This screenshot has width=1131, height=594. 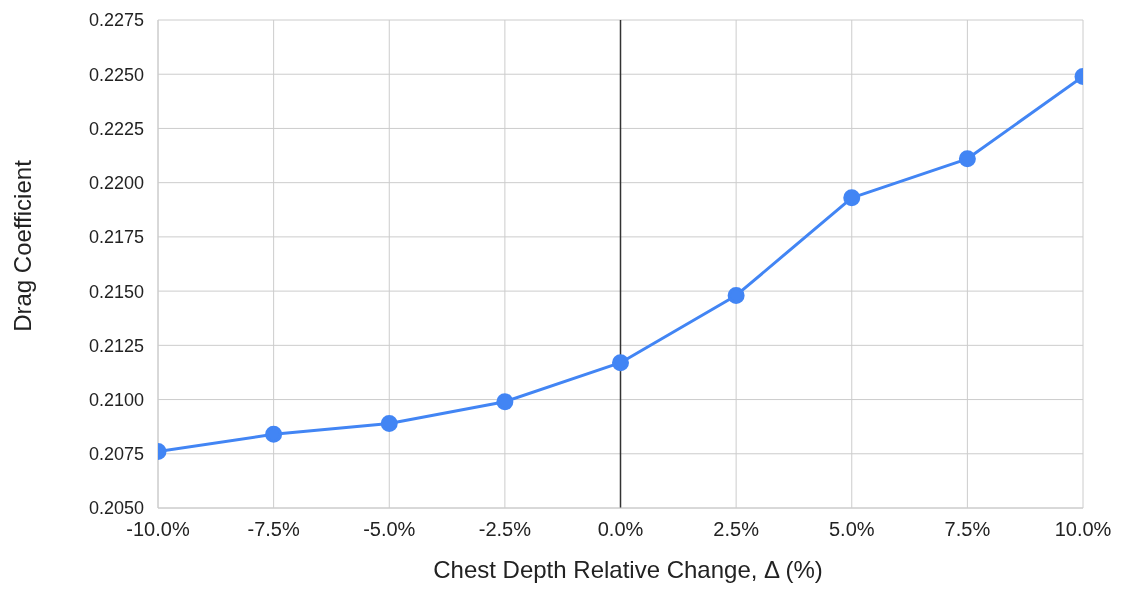 I want to click on x-tick-label: 7.5%, so click(x=967, y=529).